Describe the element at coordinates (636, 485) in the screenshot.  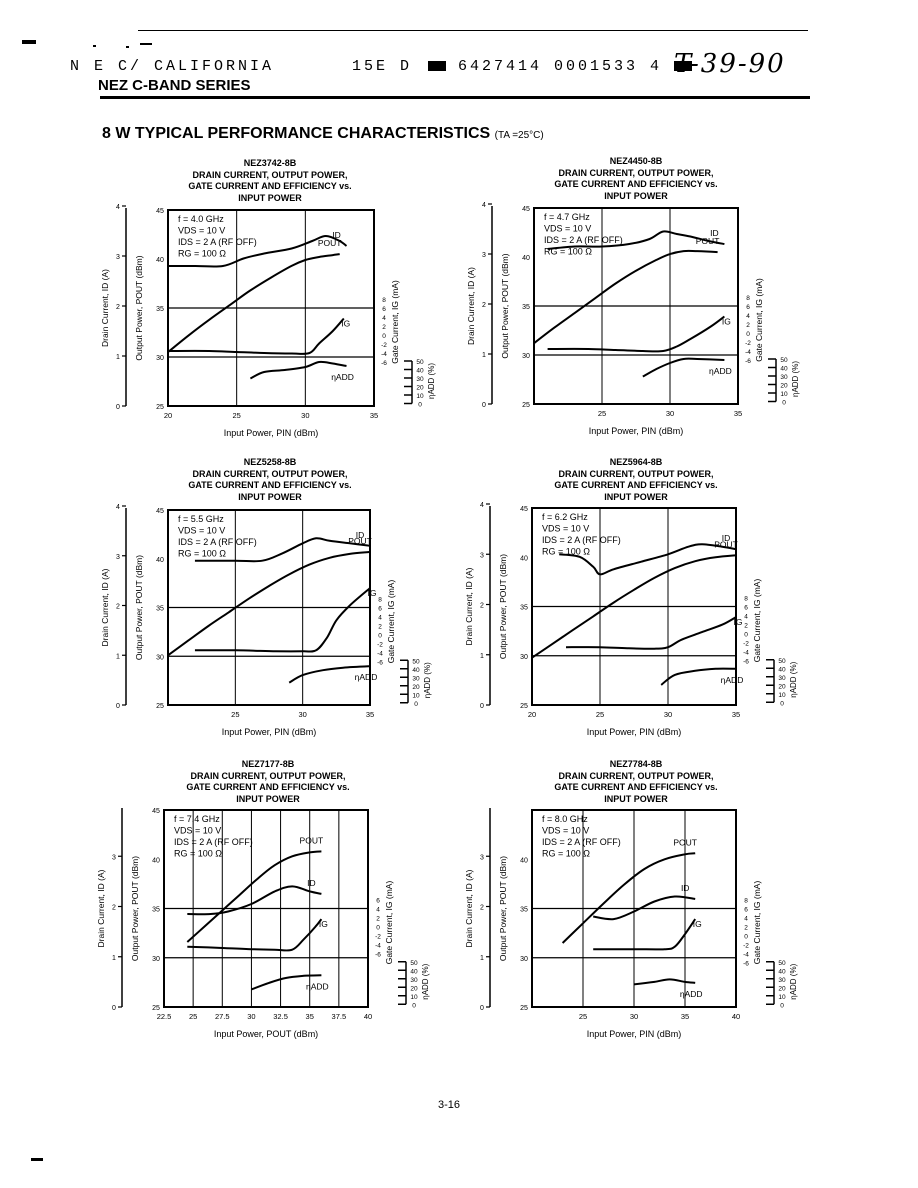
I see `chart-title-line: GATE CURRENT AND EFFICIENCY vs.` at that location.